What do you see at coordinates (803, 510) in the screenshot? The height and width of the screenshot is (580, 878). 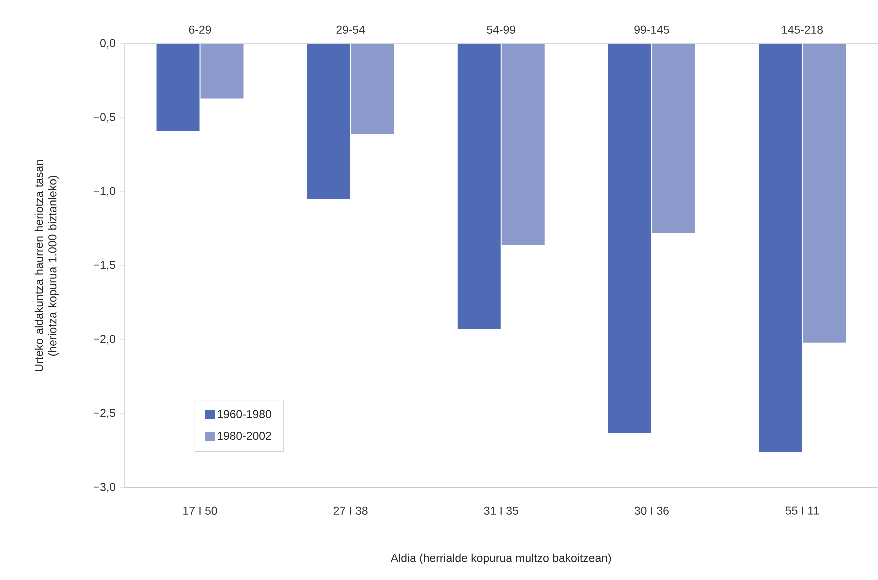 I see `x-tick-label: 55 I 11` at bounding box center [803, 510].